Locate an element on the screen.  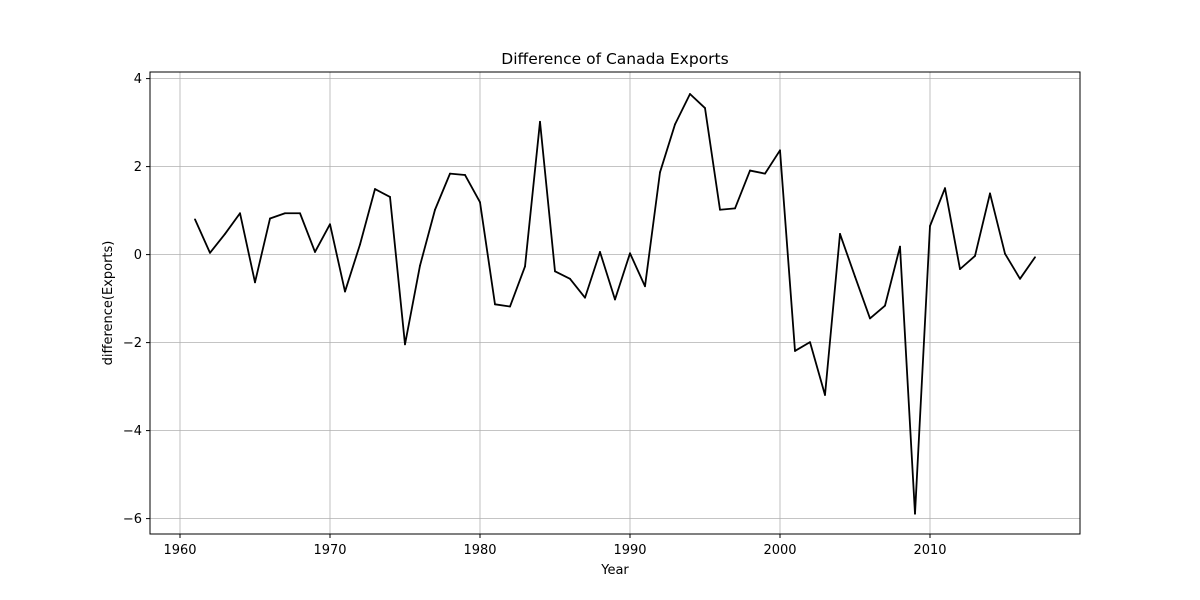
chart-title: Difference of Canada Exports is located at coordinates (614, 59).